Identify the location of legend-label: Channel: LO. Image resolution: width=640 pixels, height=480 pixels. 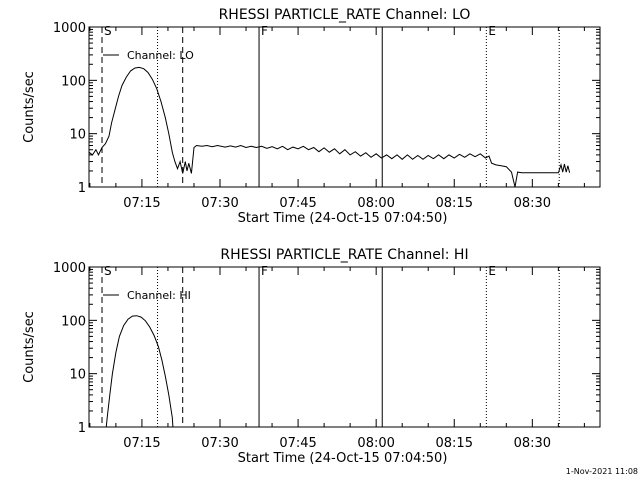
(160, 55).